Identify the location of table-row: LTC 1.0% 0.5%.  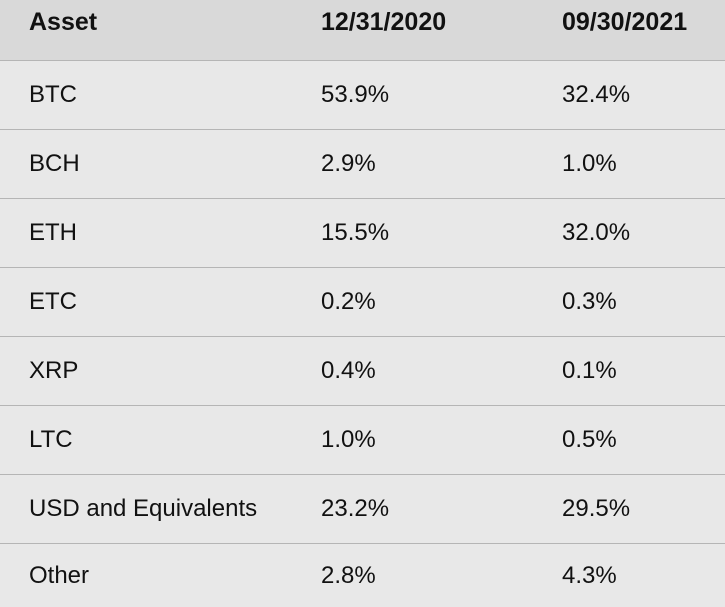
(362, 439).